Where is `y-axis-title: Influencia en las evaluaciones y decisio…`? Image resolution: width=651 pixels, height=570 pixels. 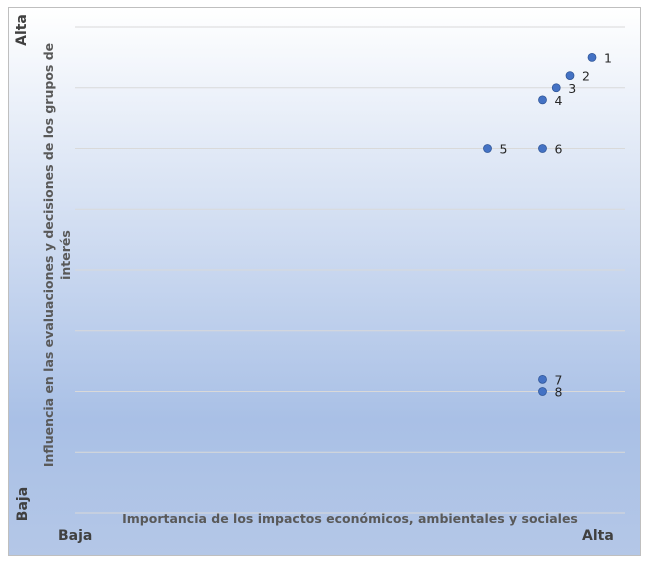
y-axis-title: Influencia en las evaluaciones y decisio… is located at coordinates (57, 255).